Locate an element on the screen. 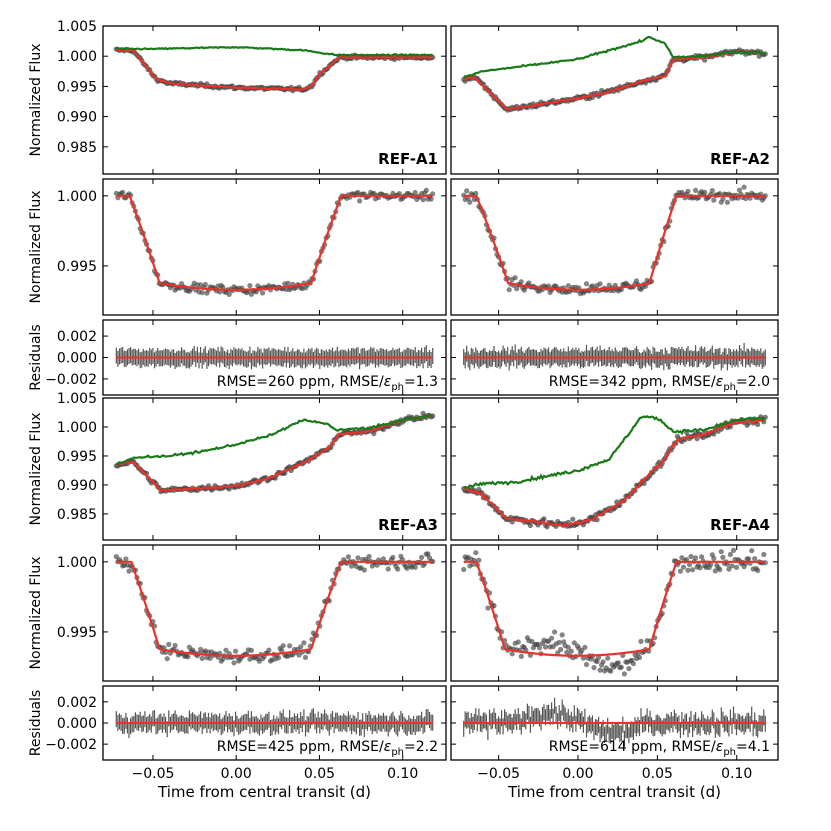 The height and width of the screenshot is (831, 831). y-tick-label: 0.985 is located at coordinates (77, 148).